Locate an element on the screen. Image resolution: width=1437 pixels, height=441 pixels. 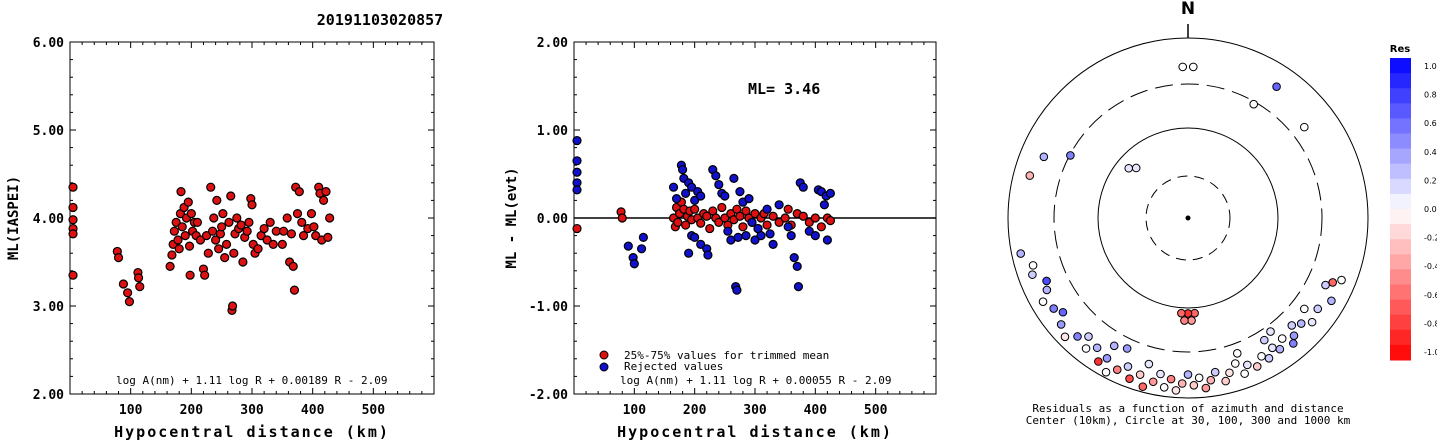
panel1-x-axis-label: Hypocentral distance (km) is located at coordinates (252, 432).